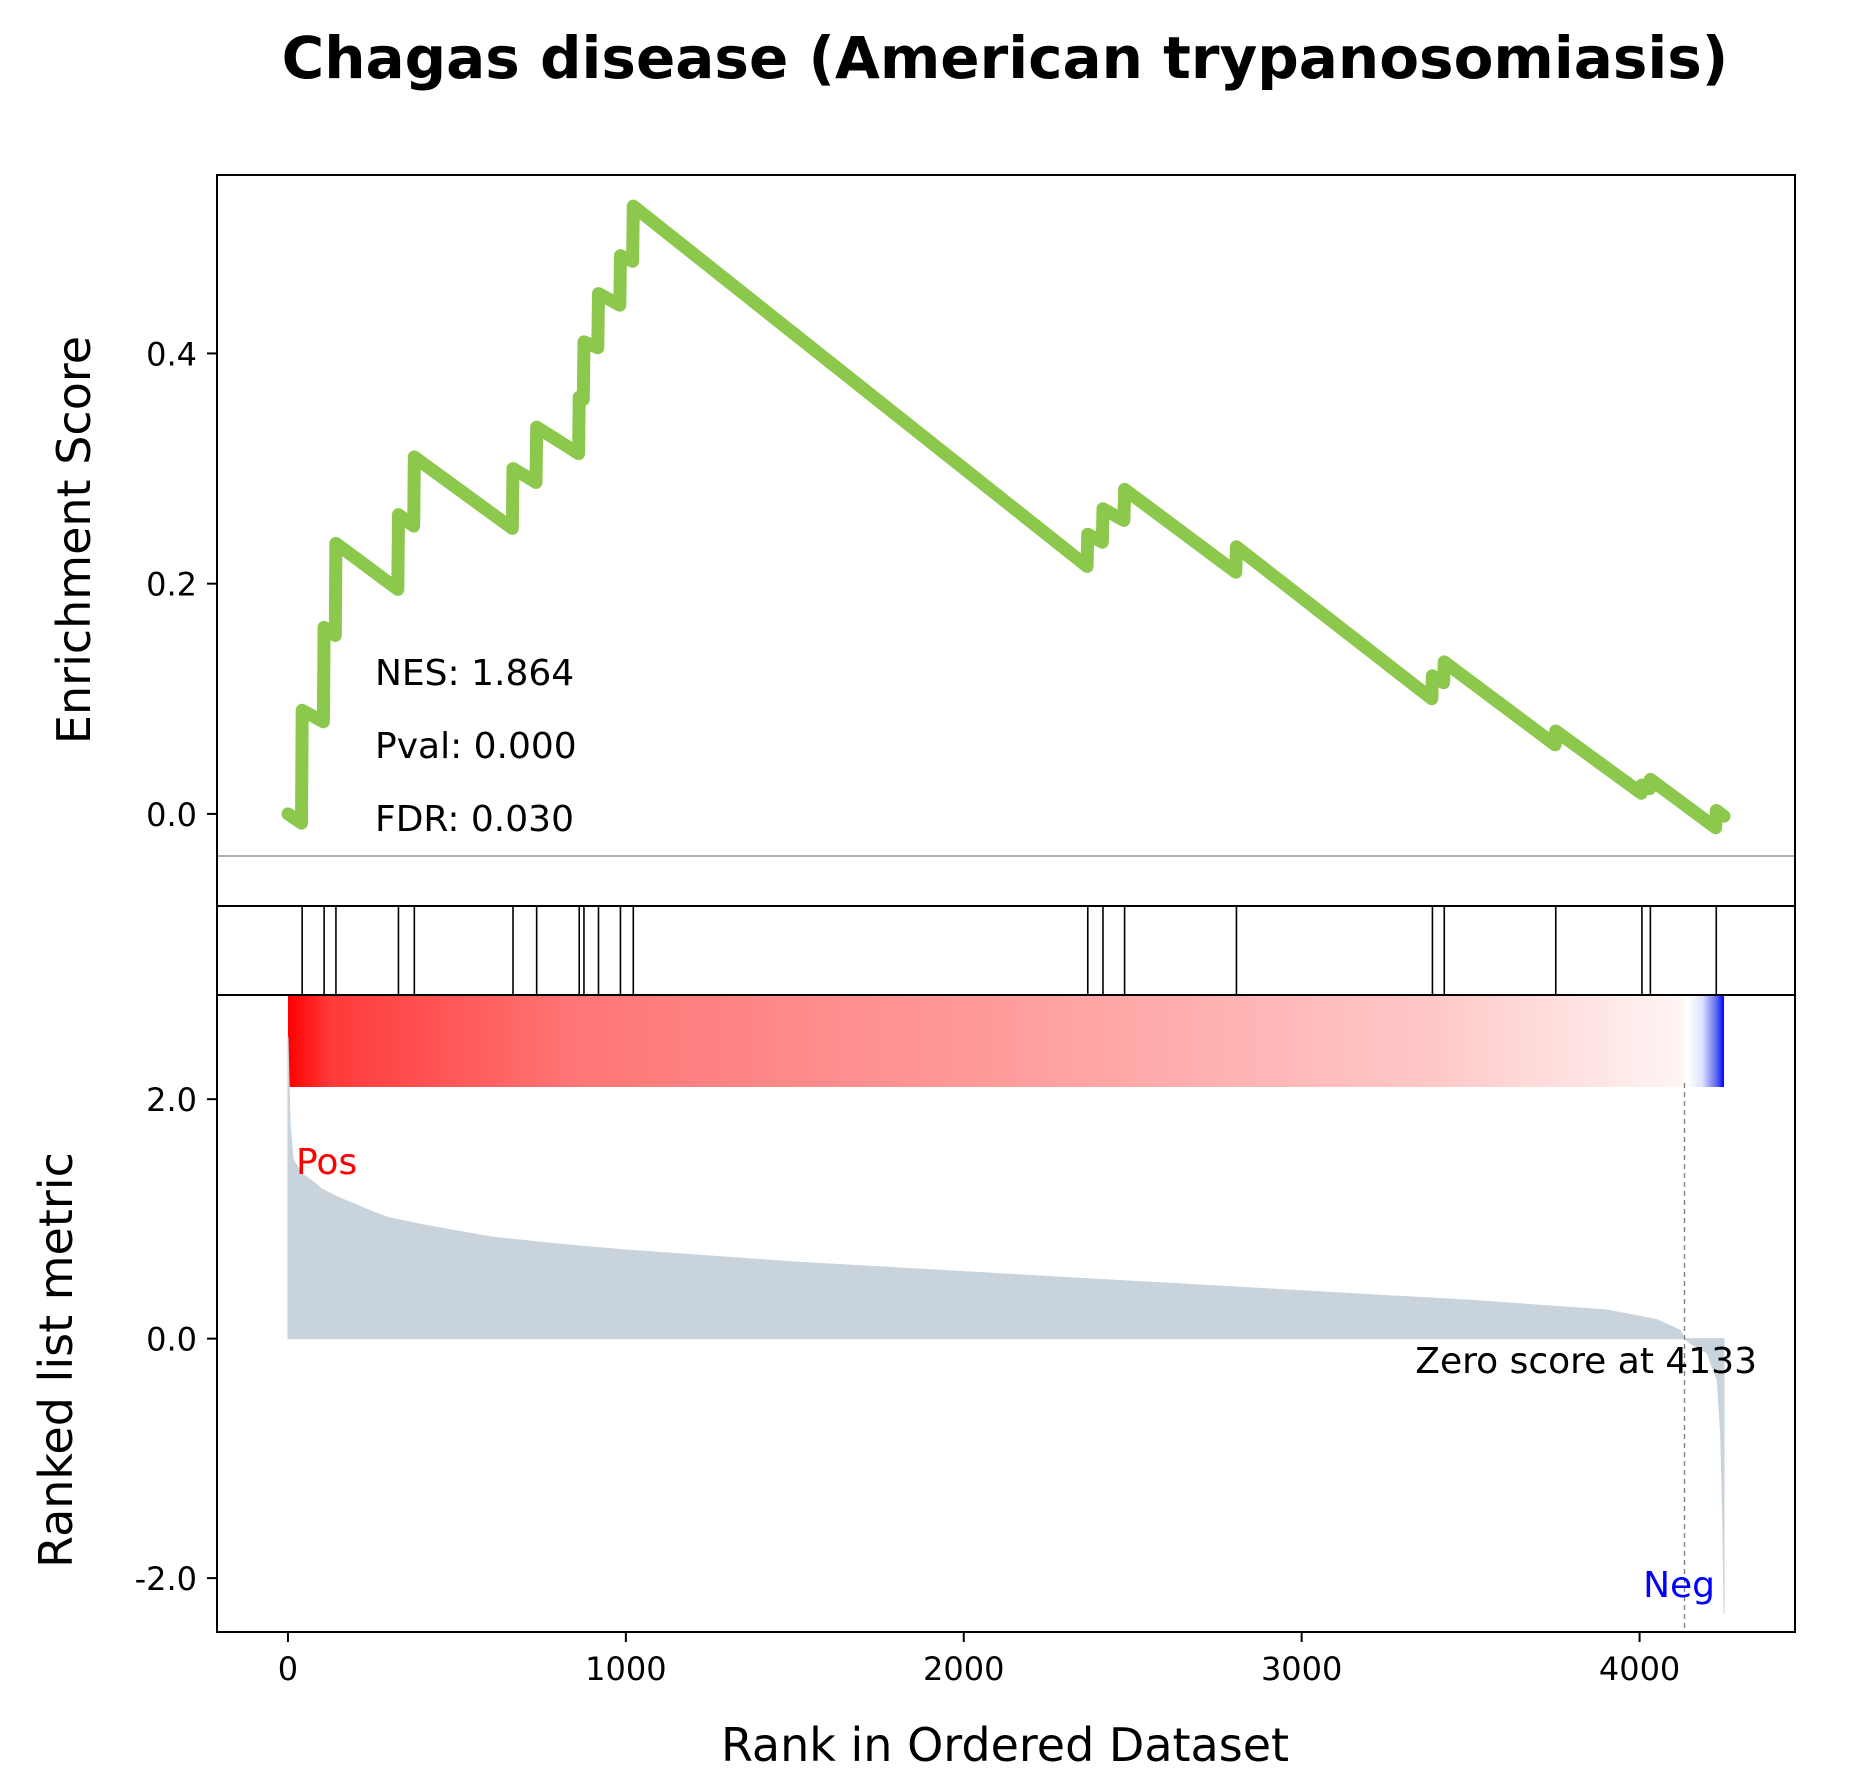  What do you see at coordinates (476, 746) in the screenshot?
I see `pval-annotation: Pval: 0.000` at bounding box center [476, 746].